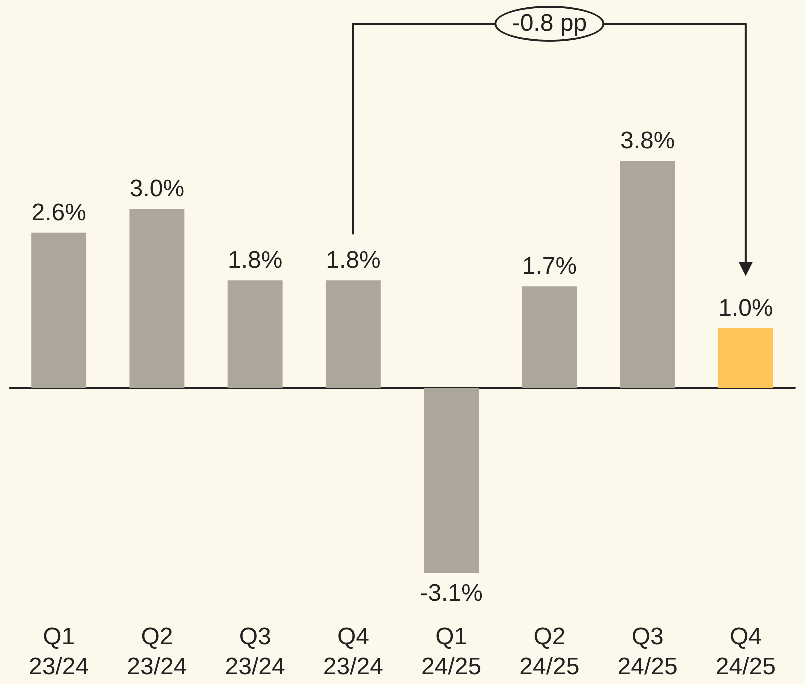  I want to click on data-label: -3.1%, so click(451, 593).